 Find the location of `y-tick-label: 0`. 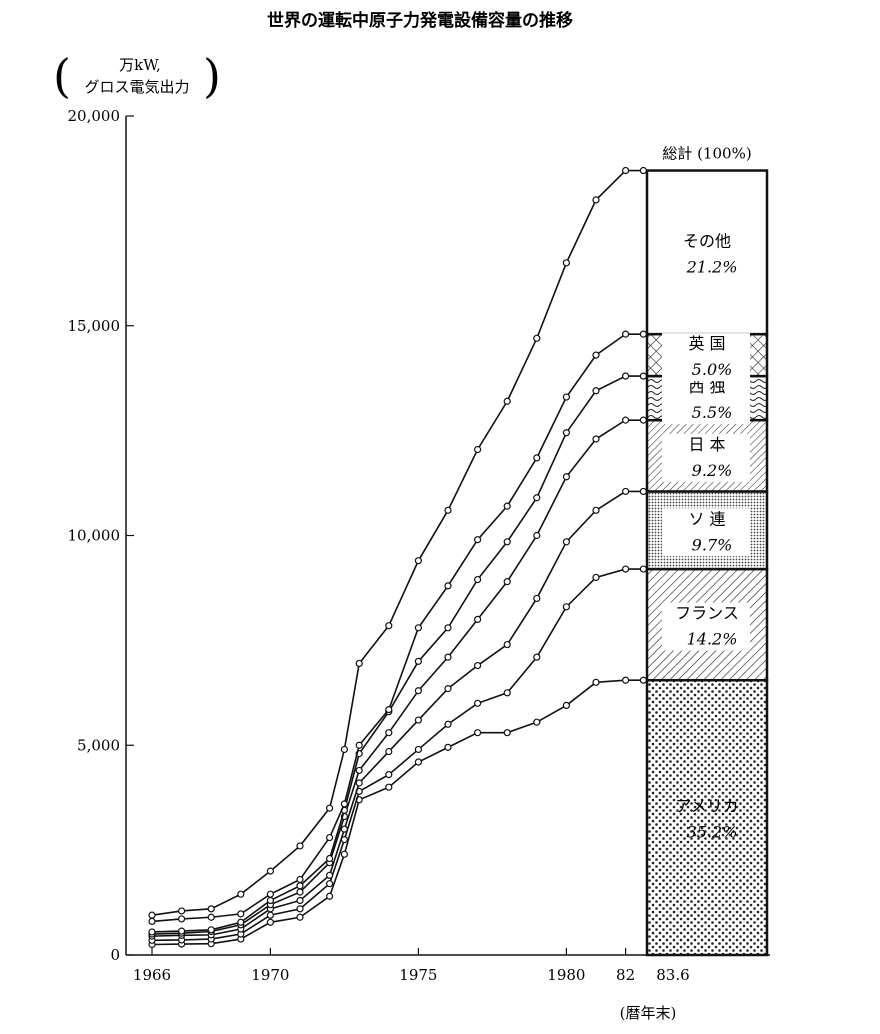

y-tick-label: 0 is located at coordinates (115, 955).